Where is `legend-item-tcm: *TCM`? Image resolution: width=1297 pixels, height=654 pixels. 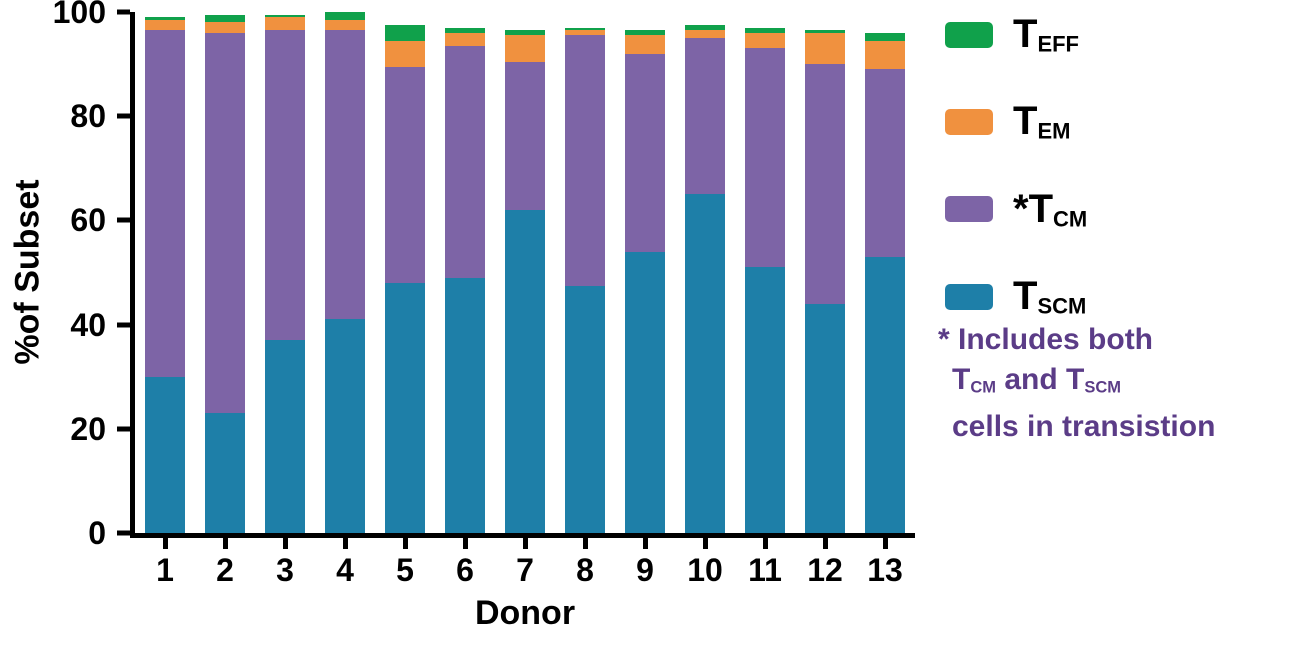
legend-item-tcm: *TCM is located at coordinates (1016, 209).